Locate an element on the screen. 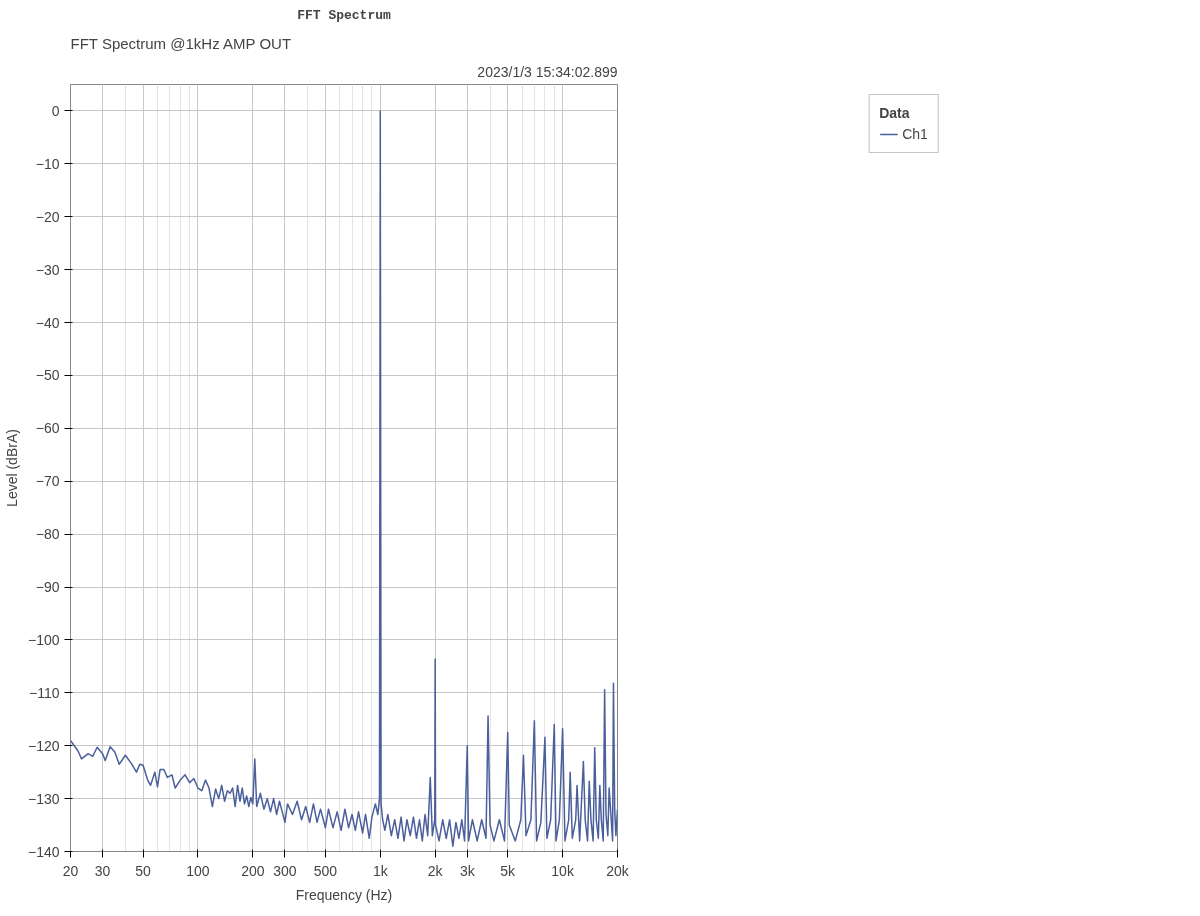 This screenshot has height=916, width=1200. y-axis-title: Level (dBrA) is located at coordinates (11, 468).